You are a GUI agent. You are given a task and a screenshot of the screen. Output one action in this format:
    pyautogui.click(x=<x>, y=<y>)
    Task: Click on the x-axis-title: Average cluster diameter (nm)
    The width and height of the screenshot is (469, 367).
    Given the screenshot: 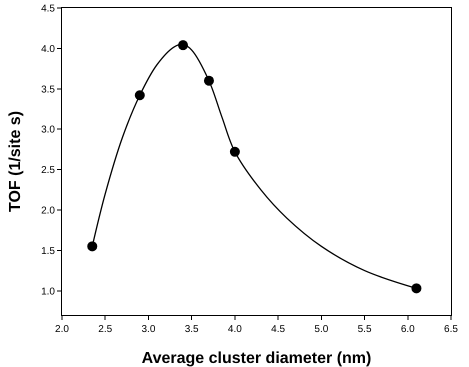 What is the action you would take?
    pyautogui.click(x=257, y=358)
    